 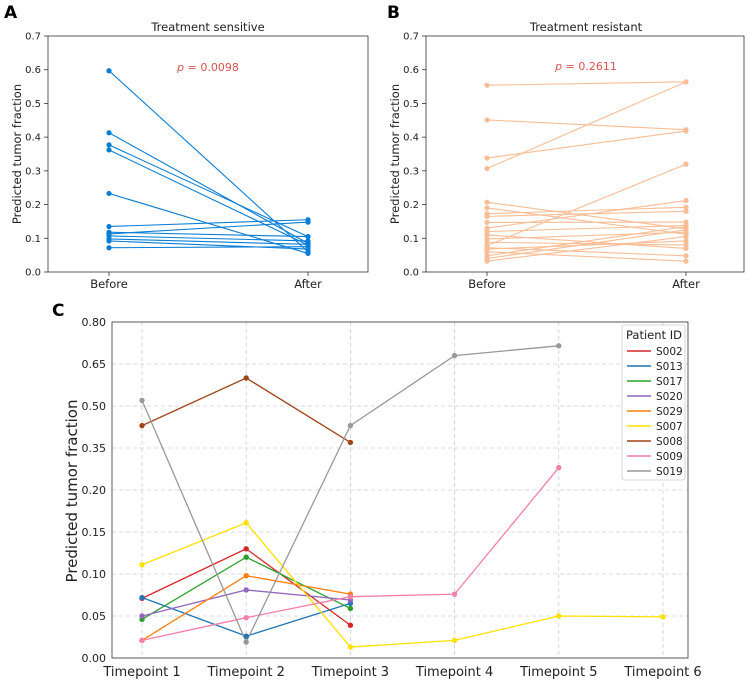 I want to click on x-tick-label: Timepoint 6, so click(x=662, y=672).